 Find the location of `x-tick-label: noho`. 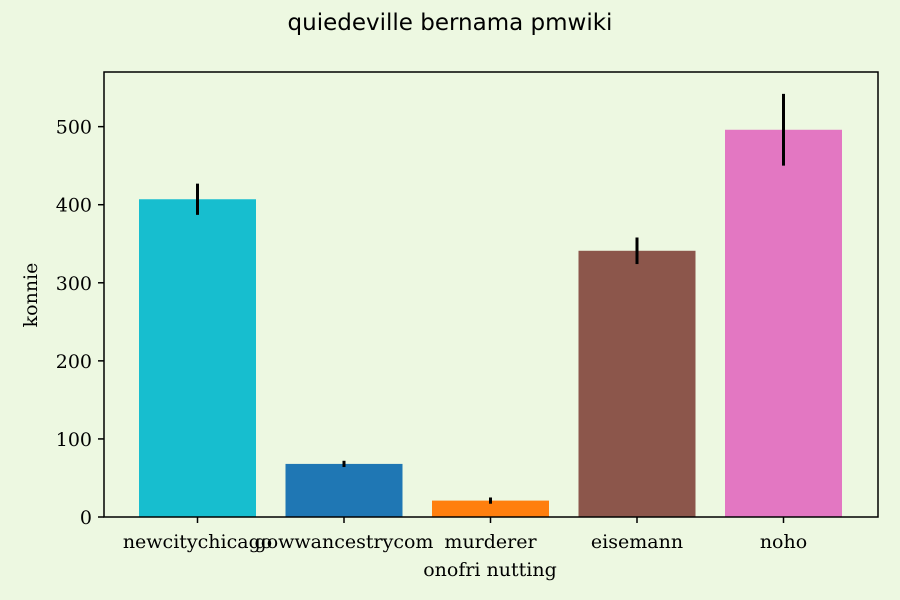

x-tick-label: noho is located at coordinates (783, 542).